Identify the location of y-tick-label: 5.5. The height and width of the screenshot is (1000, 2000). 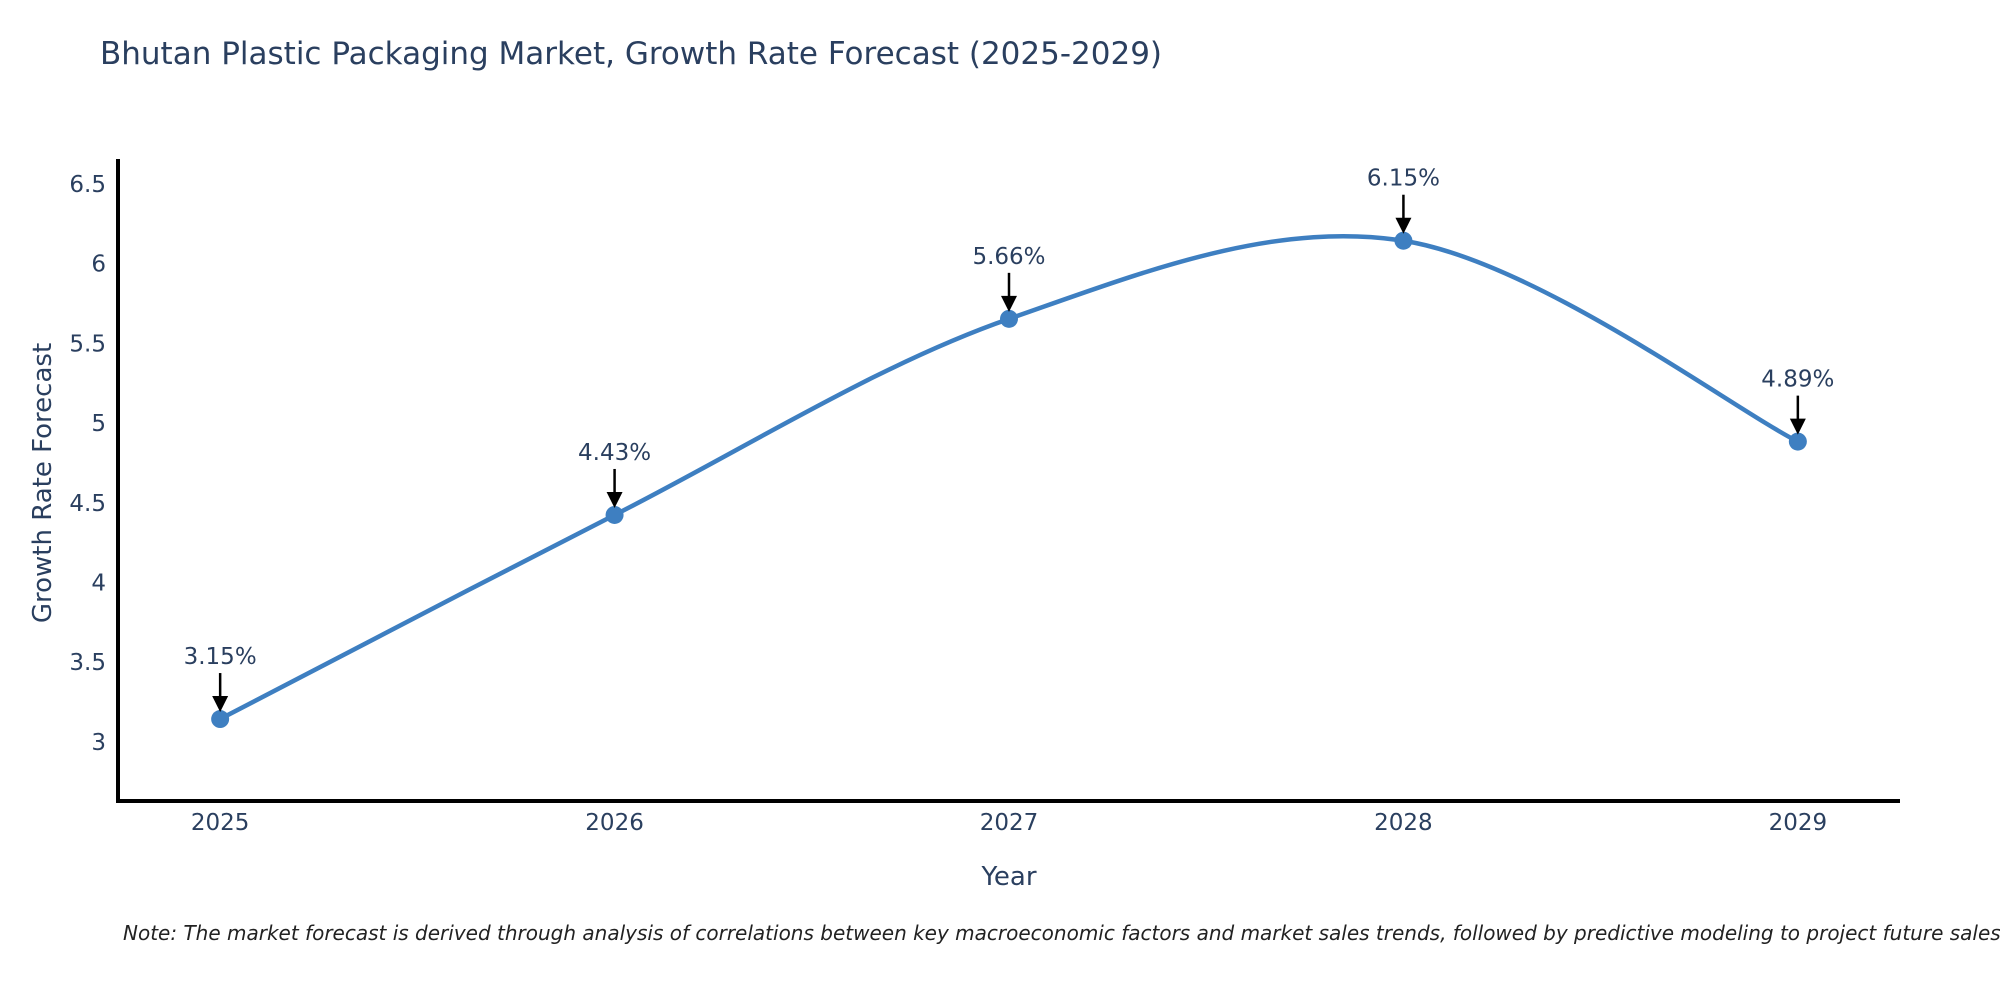
(87, 344).